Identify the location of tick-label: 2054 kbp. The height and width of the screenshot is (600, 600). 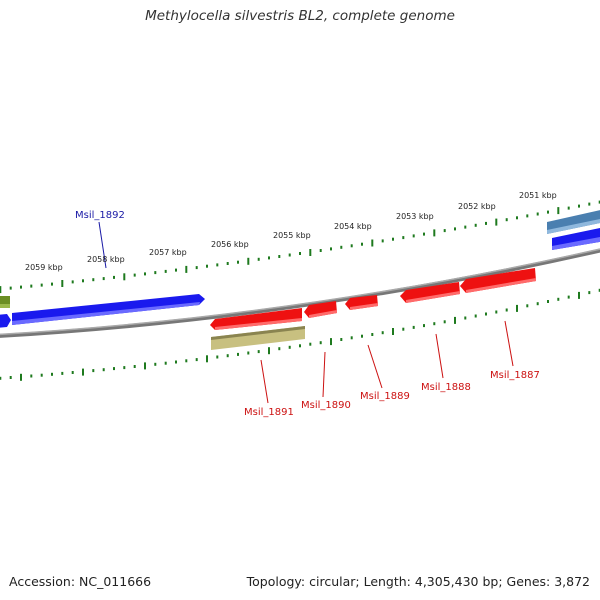
(353, 226).